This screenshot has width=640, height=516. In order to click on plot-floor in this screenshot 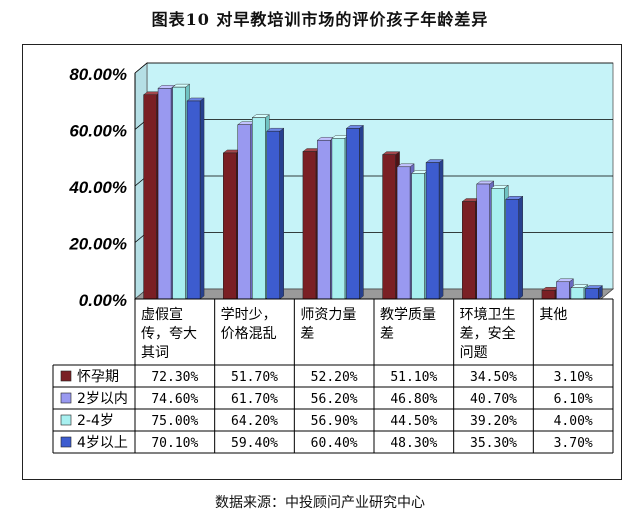, I will do `click(374, 294)`.